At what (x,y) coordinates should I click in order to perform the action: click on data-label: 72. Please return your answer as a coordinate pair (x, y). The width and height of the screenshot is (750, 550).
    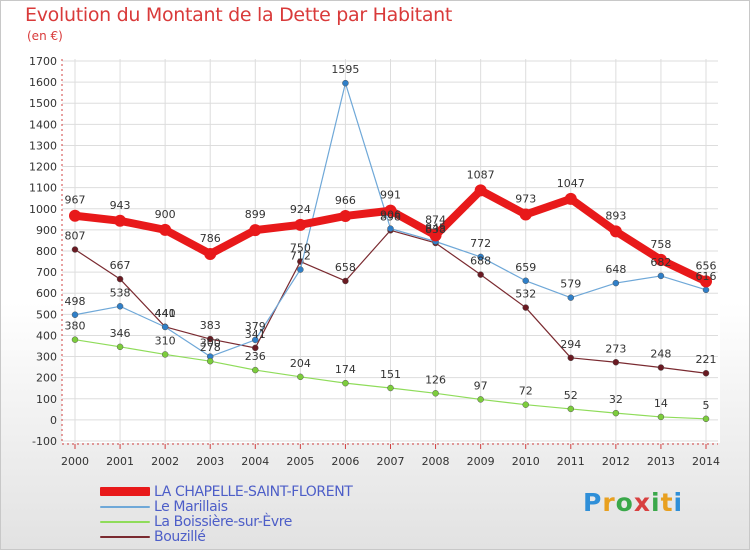
    Looking at the image, I should click on (526, 391).